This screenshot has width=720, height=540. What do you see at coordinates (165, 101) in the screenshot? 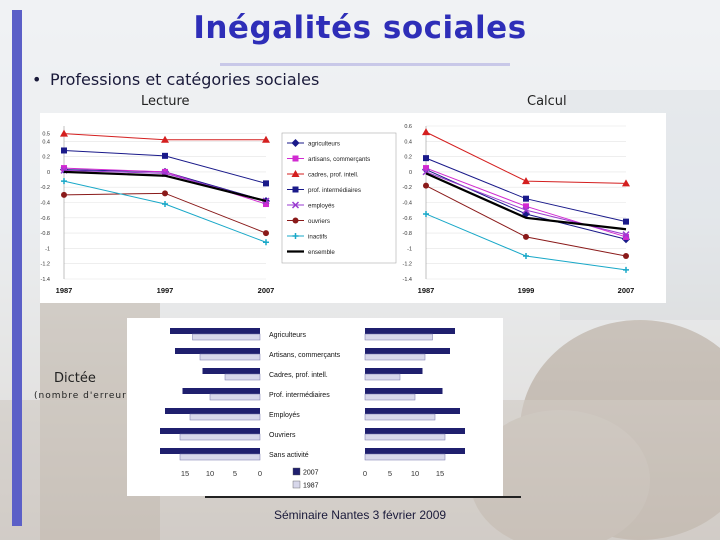
I see `label-lecture: Lecture` at bounding box center [165, 101].